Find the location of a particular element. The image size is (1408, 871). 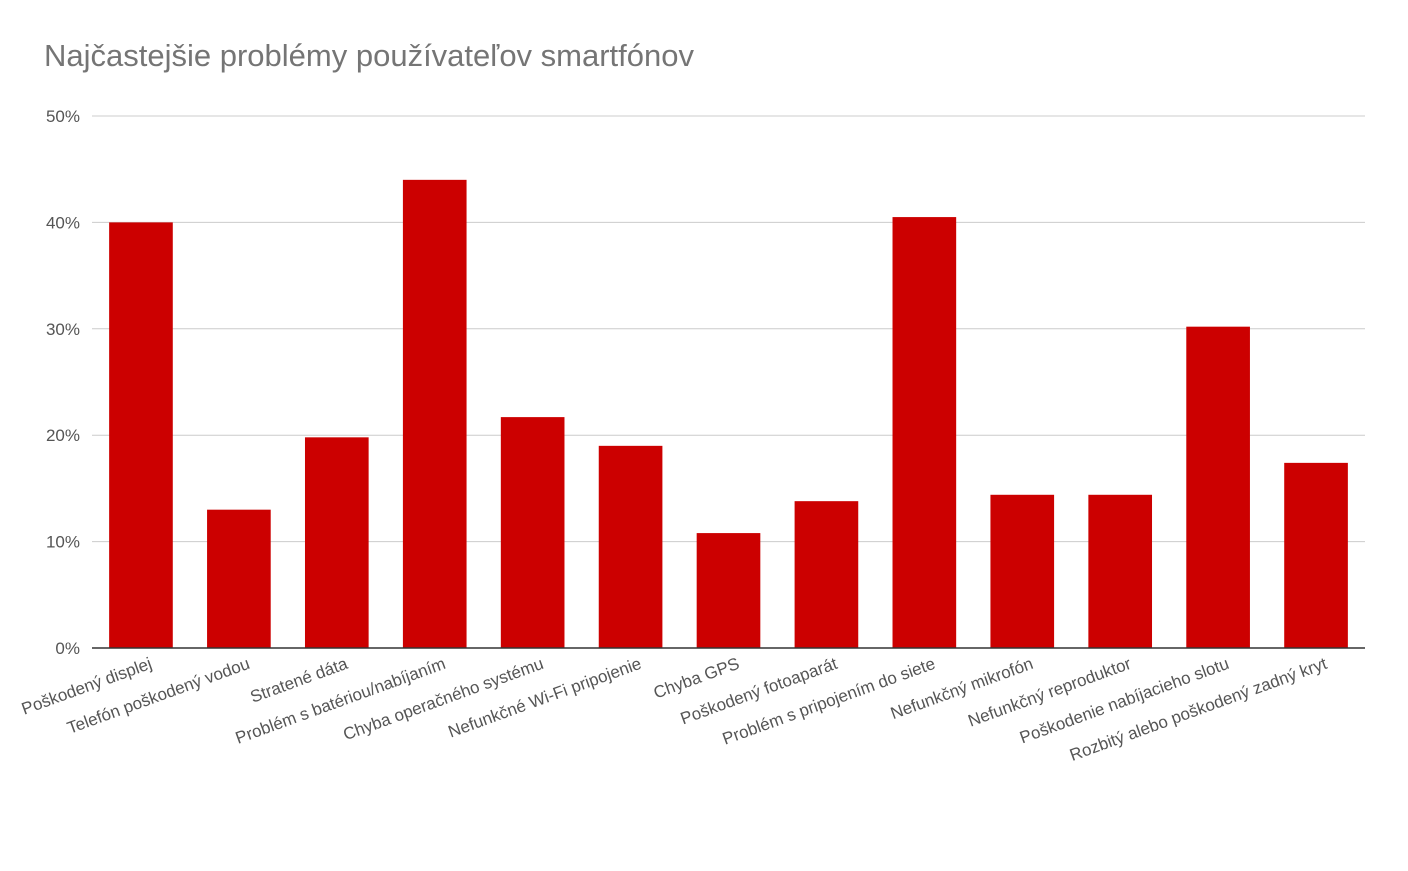

y-tick-label: 20% is located at coordinates (63, 435).